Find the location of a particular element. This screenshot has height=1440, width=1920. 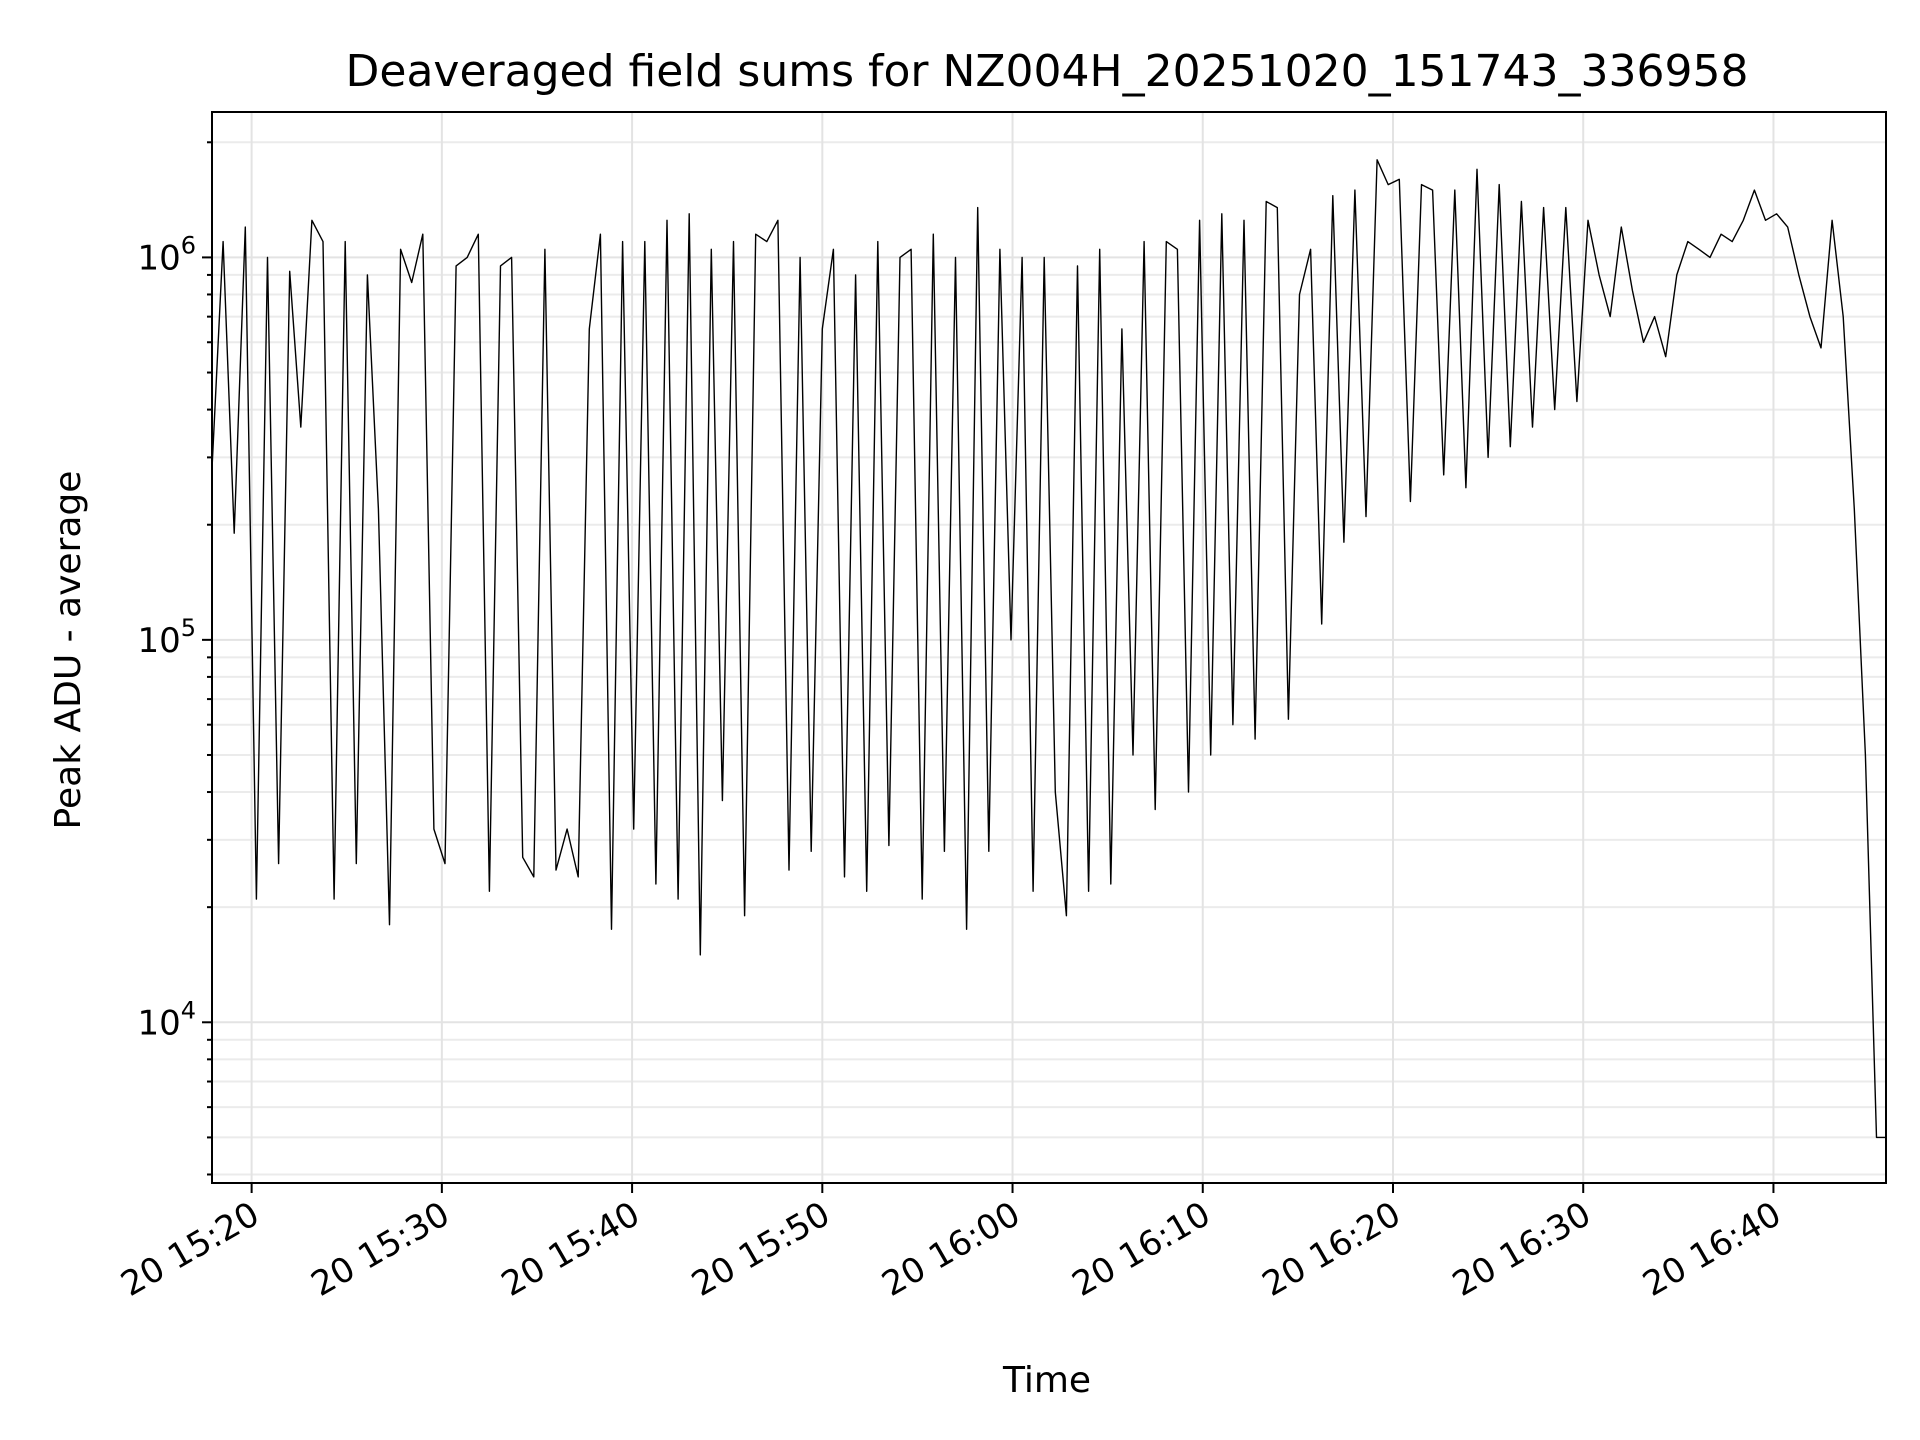

y-tick-label: 10⁶ is located at coordinates (166, 254).